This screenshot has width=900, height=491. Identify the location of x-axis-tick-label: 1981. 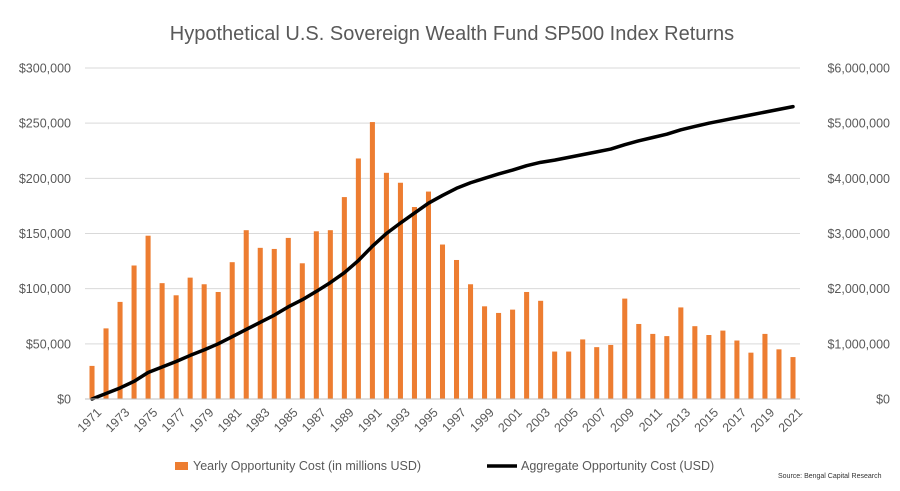
(230, 420).